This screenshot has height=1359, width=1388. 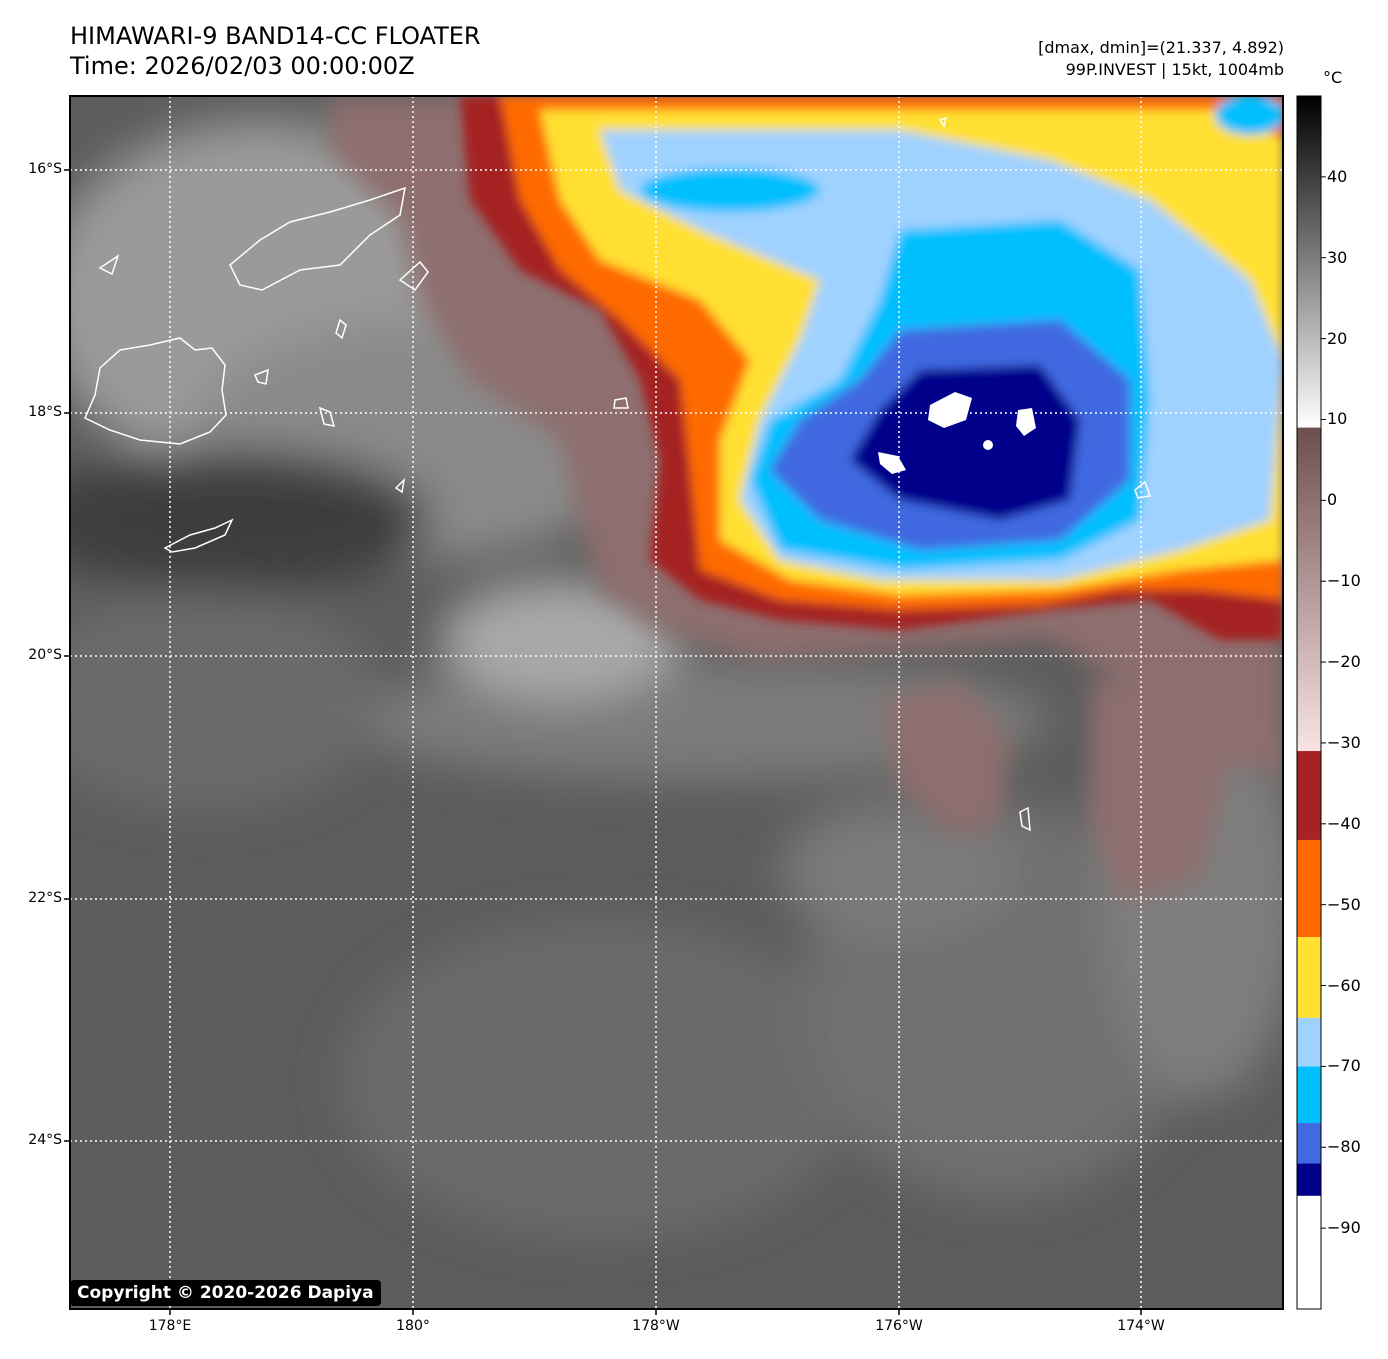 I want to click on title-line-2: Time: 2026/02/03 00:00:00Z, so click(x=242, y=66).